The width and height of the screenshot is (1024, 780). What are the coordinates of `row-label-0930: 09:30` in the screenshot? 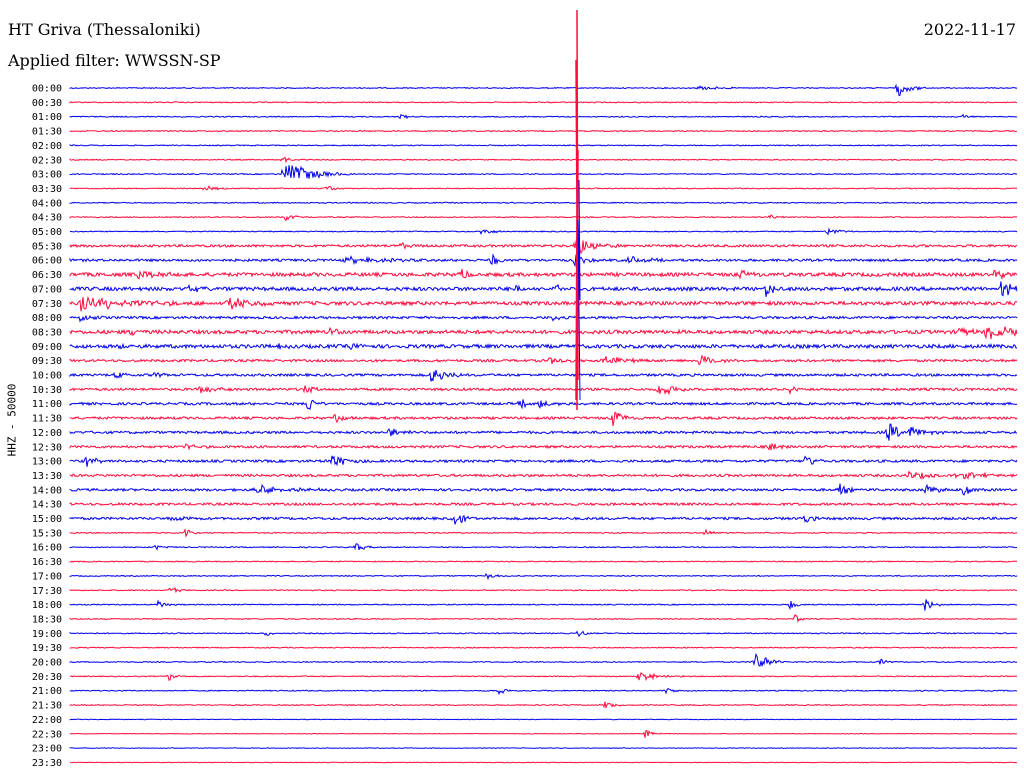 It's located at (47, 361).